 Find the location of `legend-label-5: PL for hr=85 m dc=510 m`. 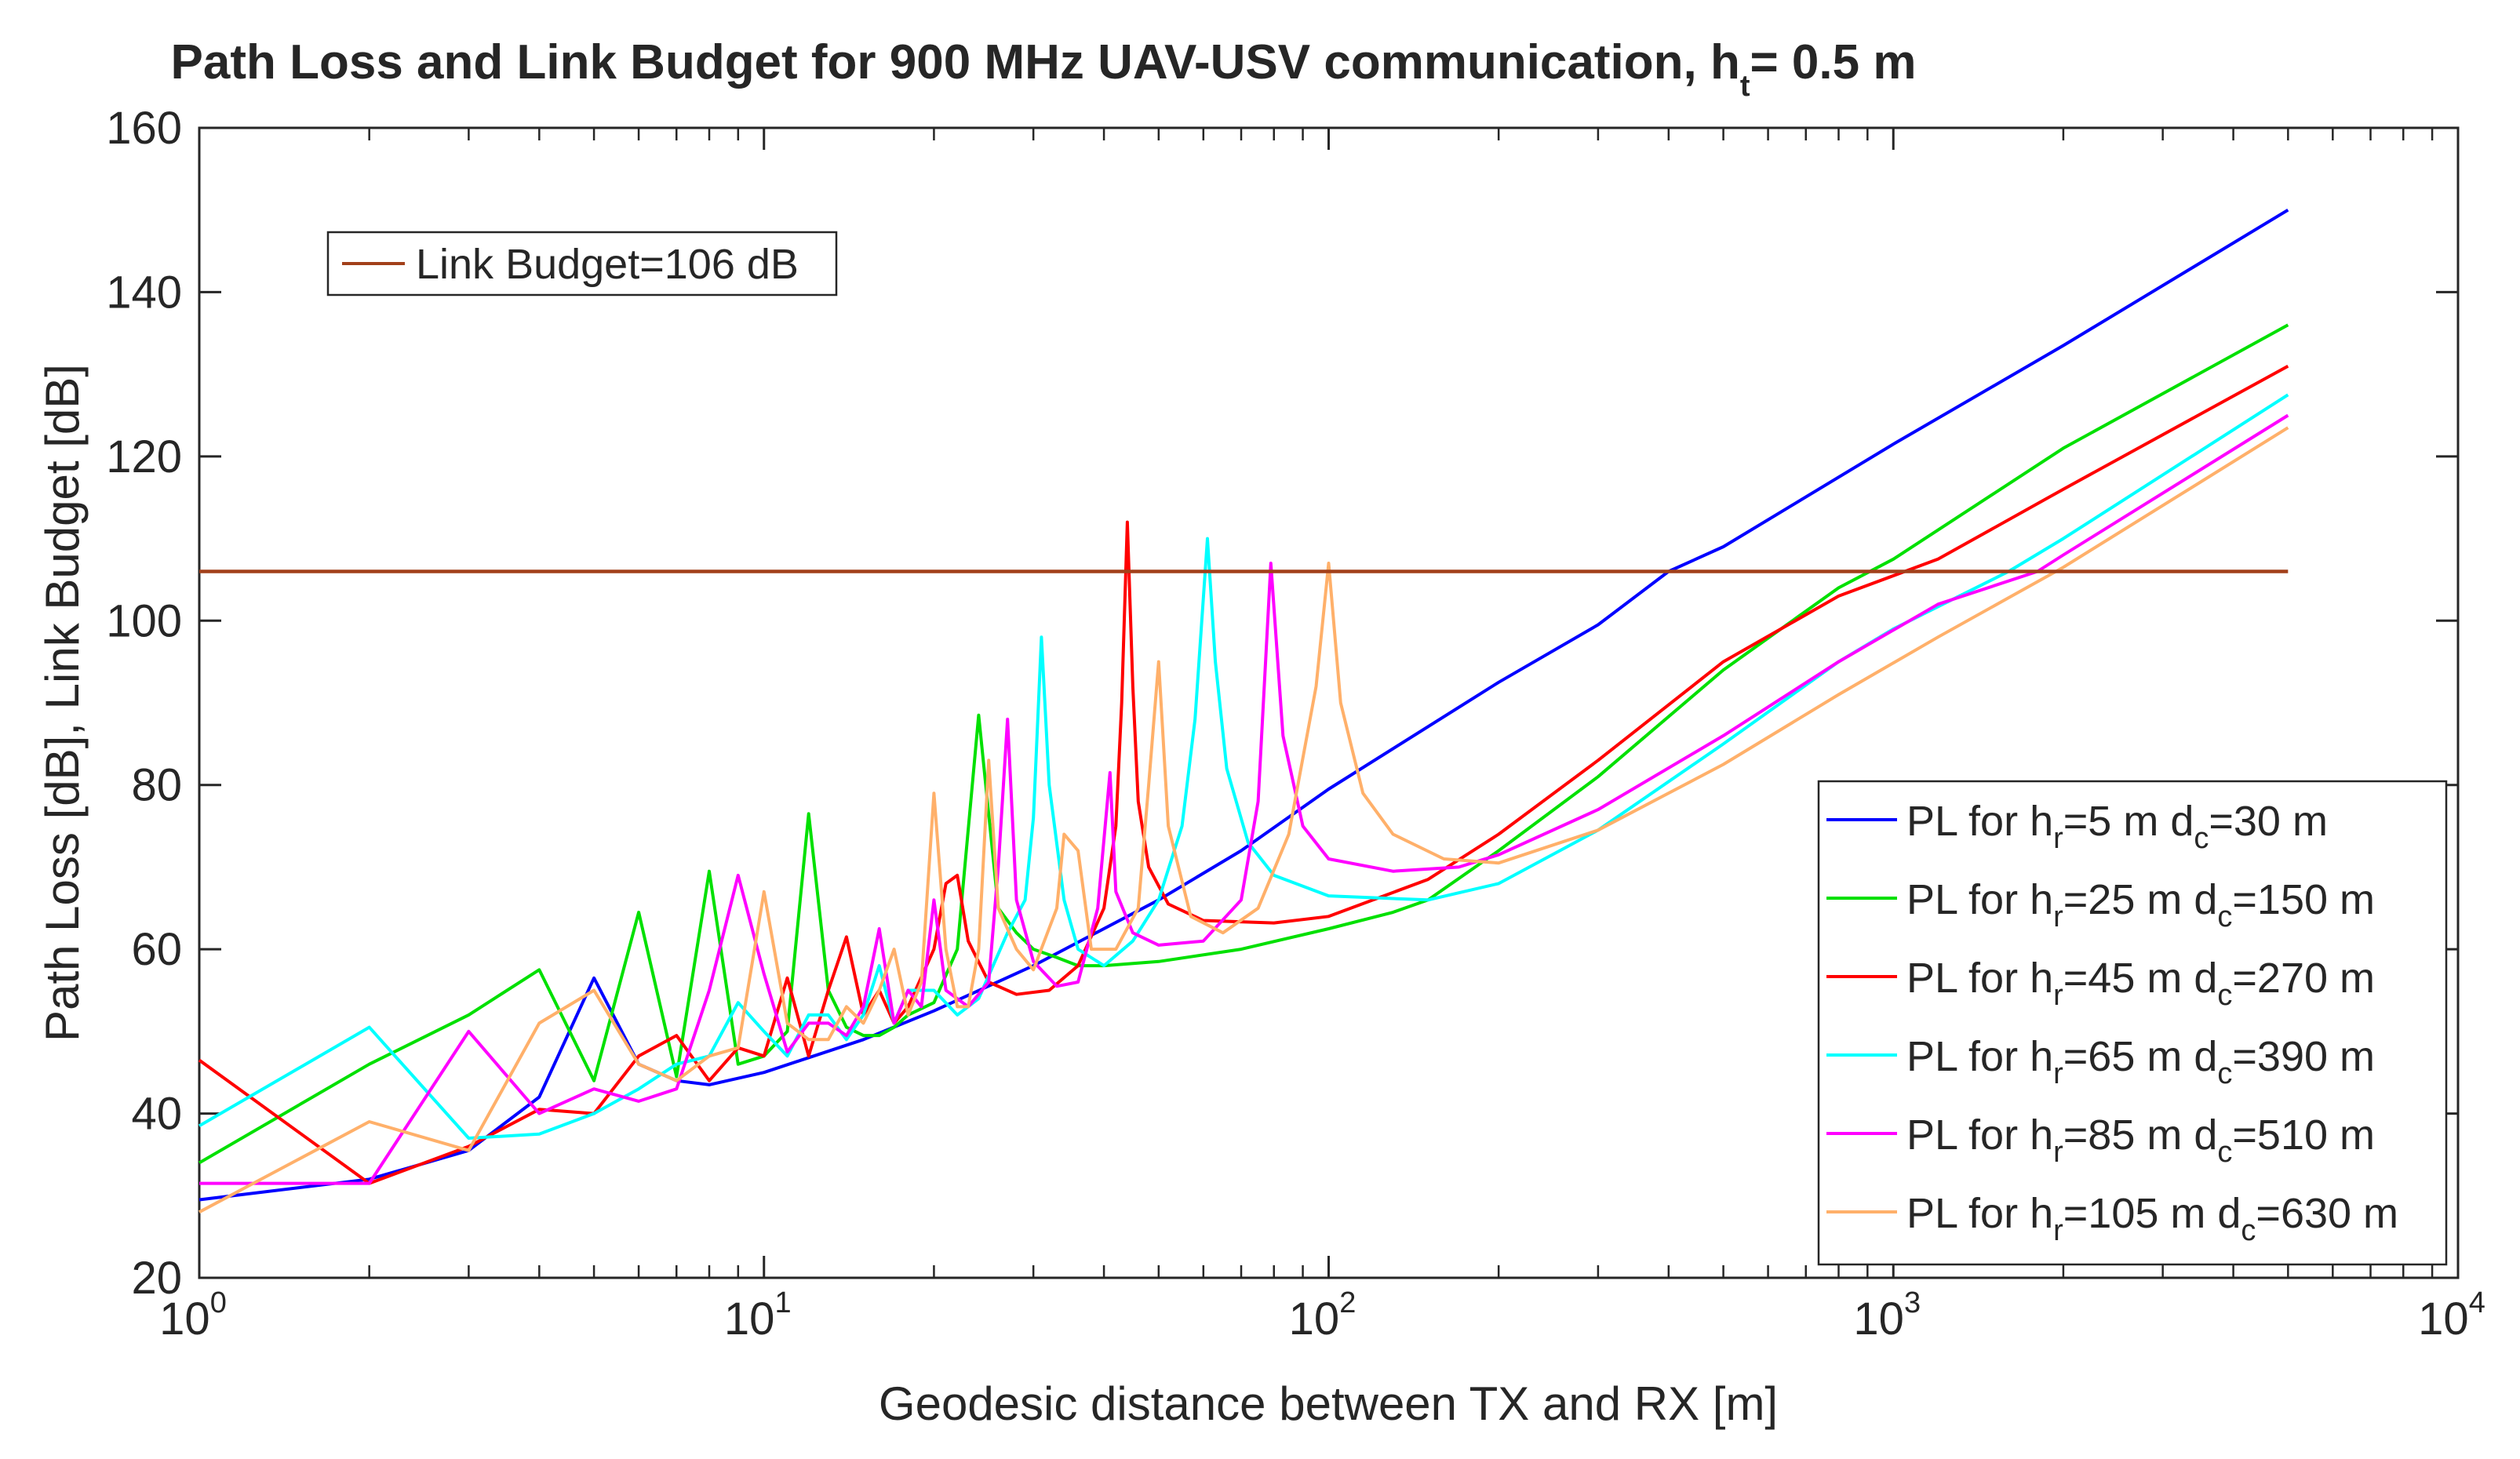

legend-label-5: PL for hr=85 m dc=510 m is located at coordinates (2140, 1140).